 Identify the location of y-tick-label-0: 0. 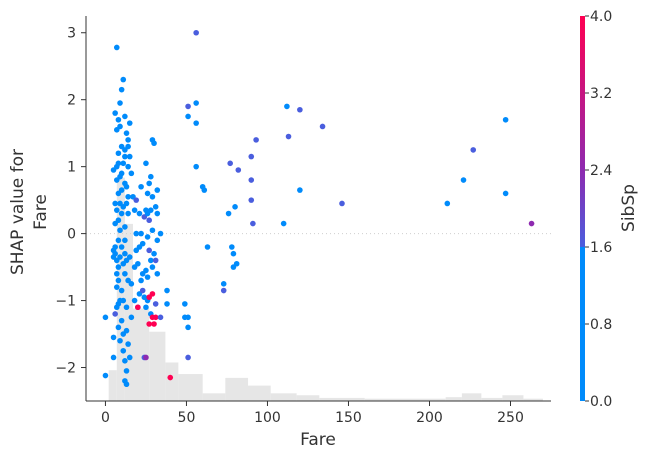
(71, 235).